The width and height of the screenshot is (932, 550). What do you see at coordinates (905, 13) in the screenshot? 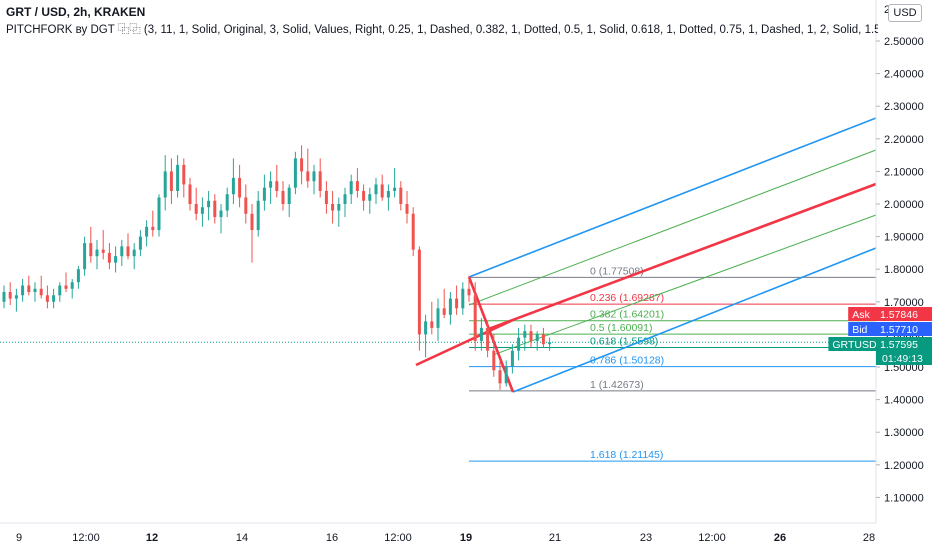
I see `currency-button: USD` at bounding box center [905, 13].